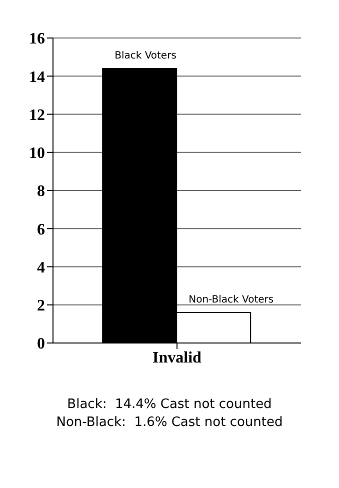  I want to click on y-tick-label: 8, so click(41, 191).